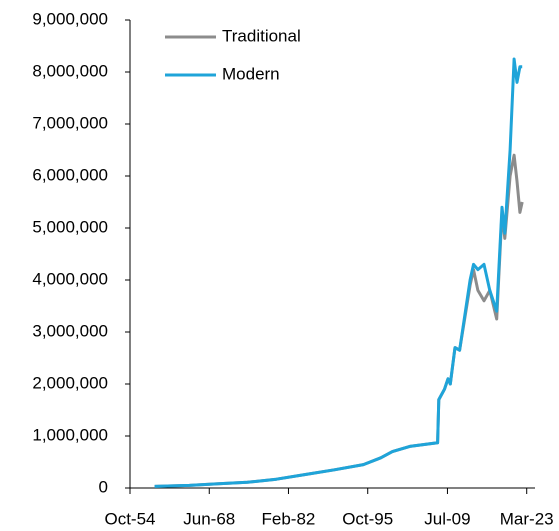 The width and height of the screenshot is (559, 531). Describe the element at coordinates (70, 226) in the screenshot. I see `y-tick-label: 5,000,000` at that location.